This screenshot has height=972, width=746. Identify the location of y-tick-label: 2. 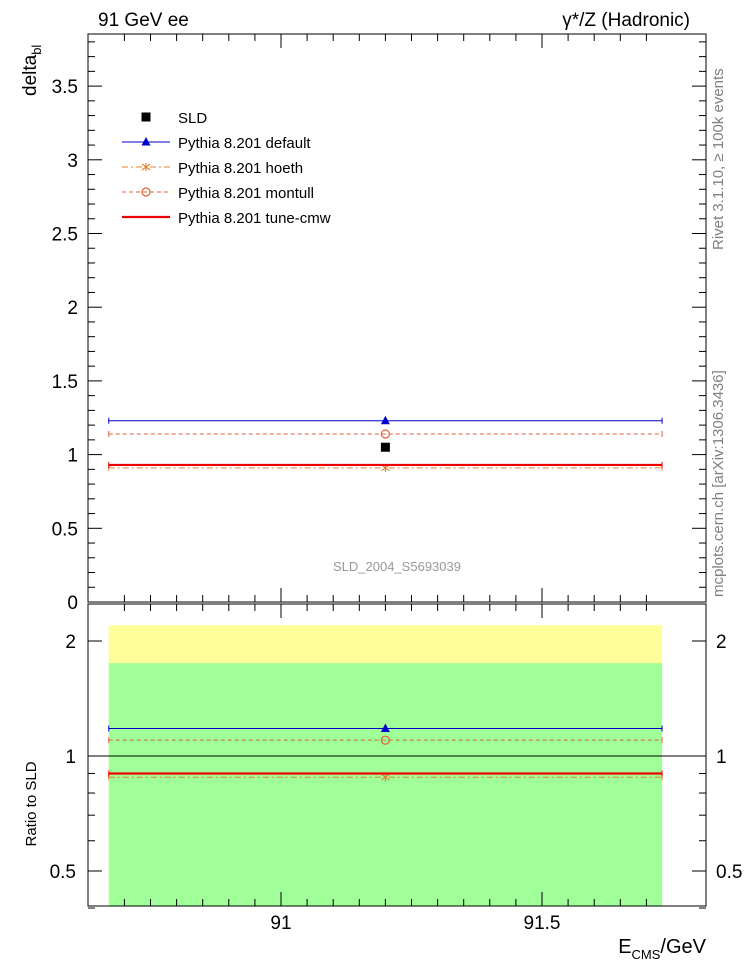
(72, 308).